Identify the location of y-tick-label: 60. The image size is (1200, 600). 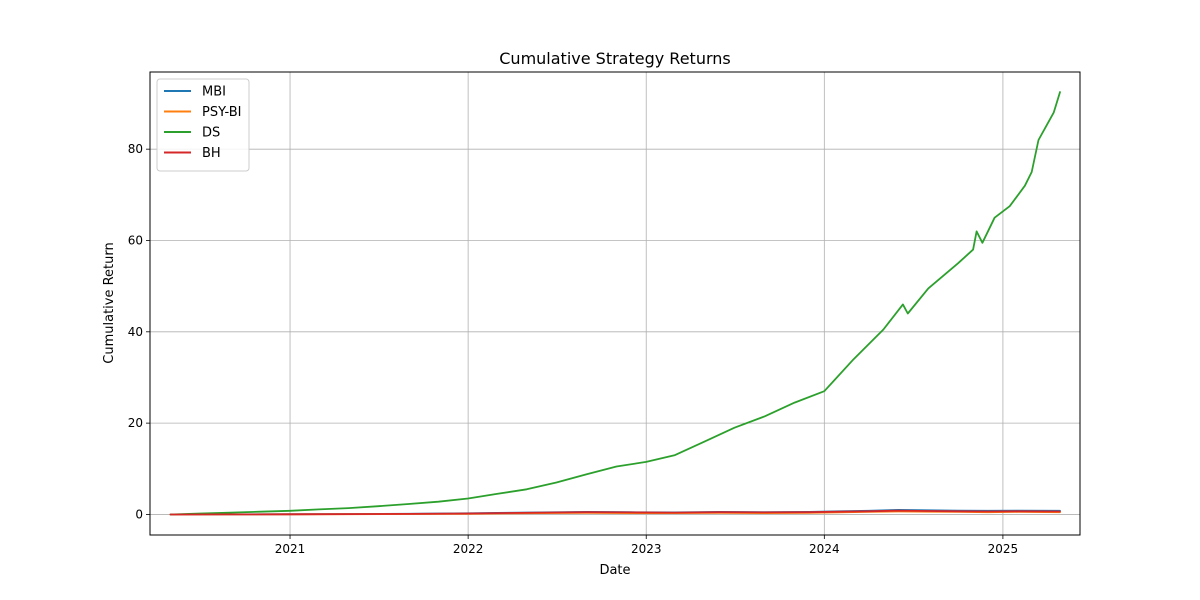
(135, 240).